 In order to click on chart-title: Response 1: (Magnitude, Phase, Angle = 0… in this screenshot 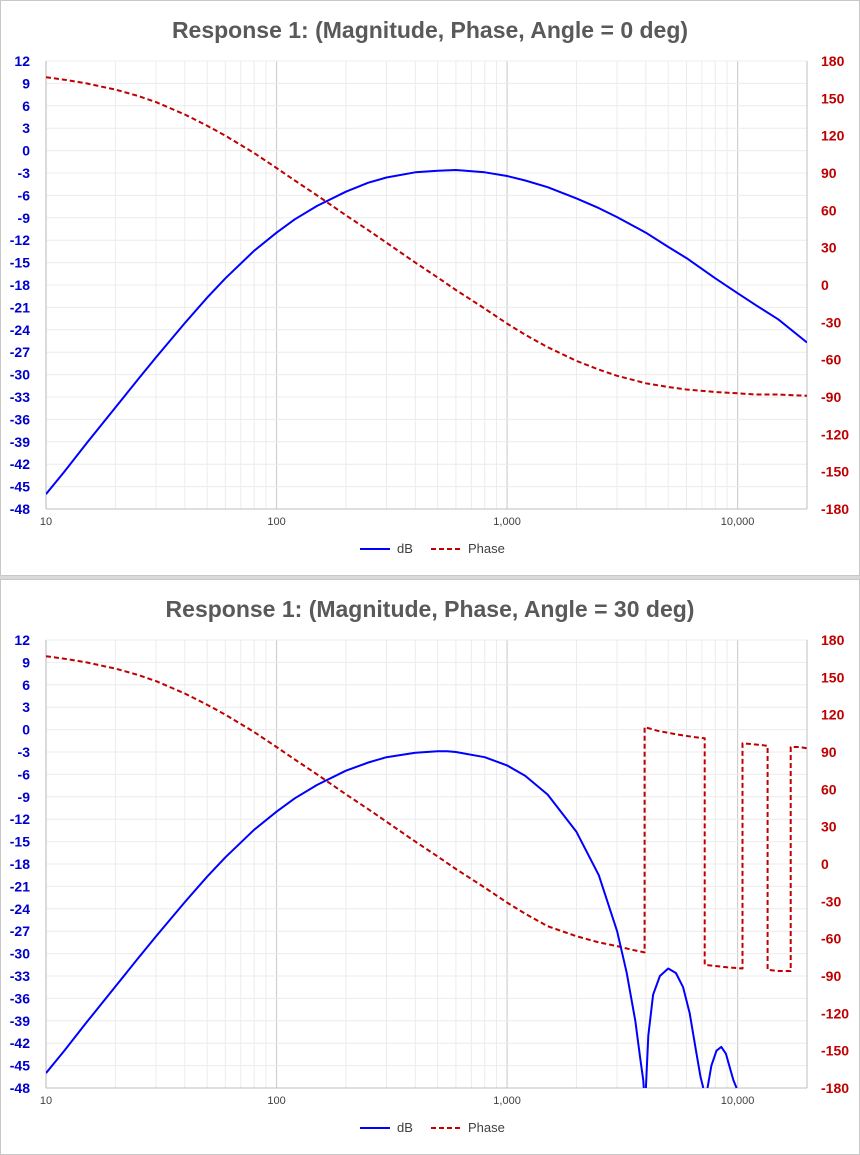, I will do `click(430, 30)`.